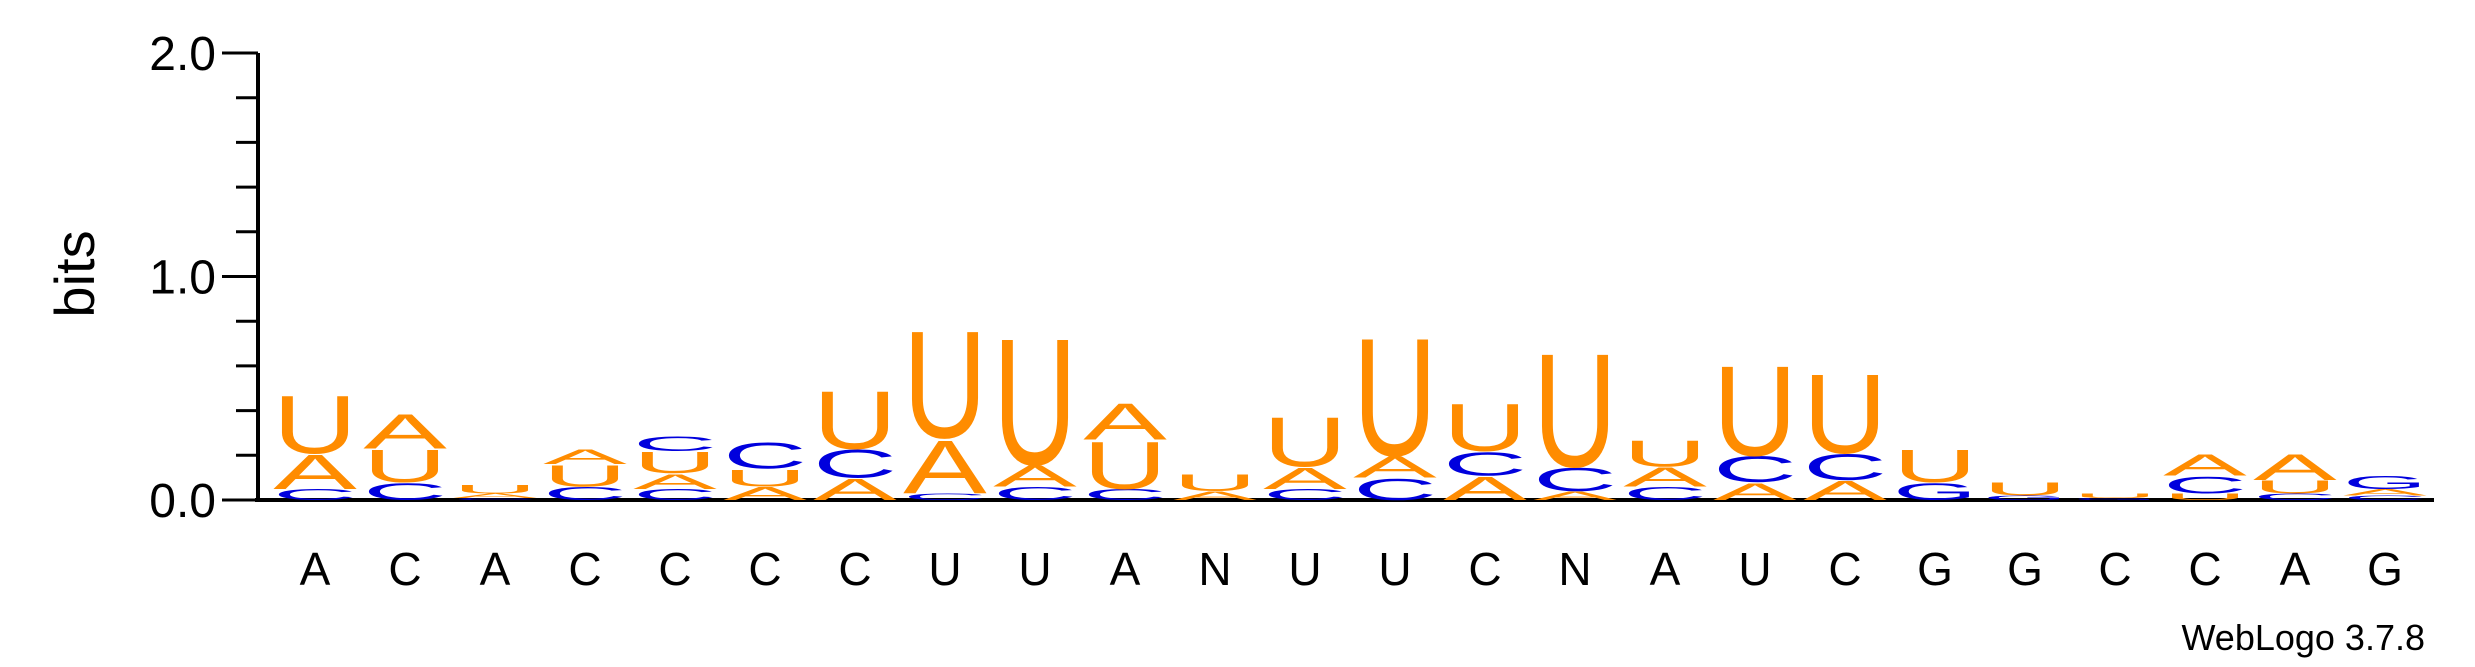 Image resolution: width=2475 pixels, height=667 pixels. What do you see at coordinates (182, 278) in the screenshot?
I see `y-tick-label: 1.0` at bounding box center [182, 278].